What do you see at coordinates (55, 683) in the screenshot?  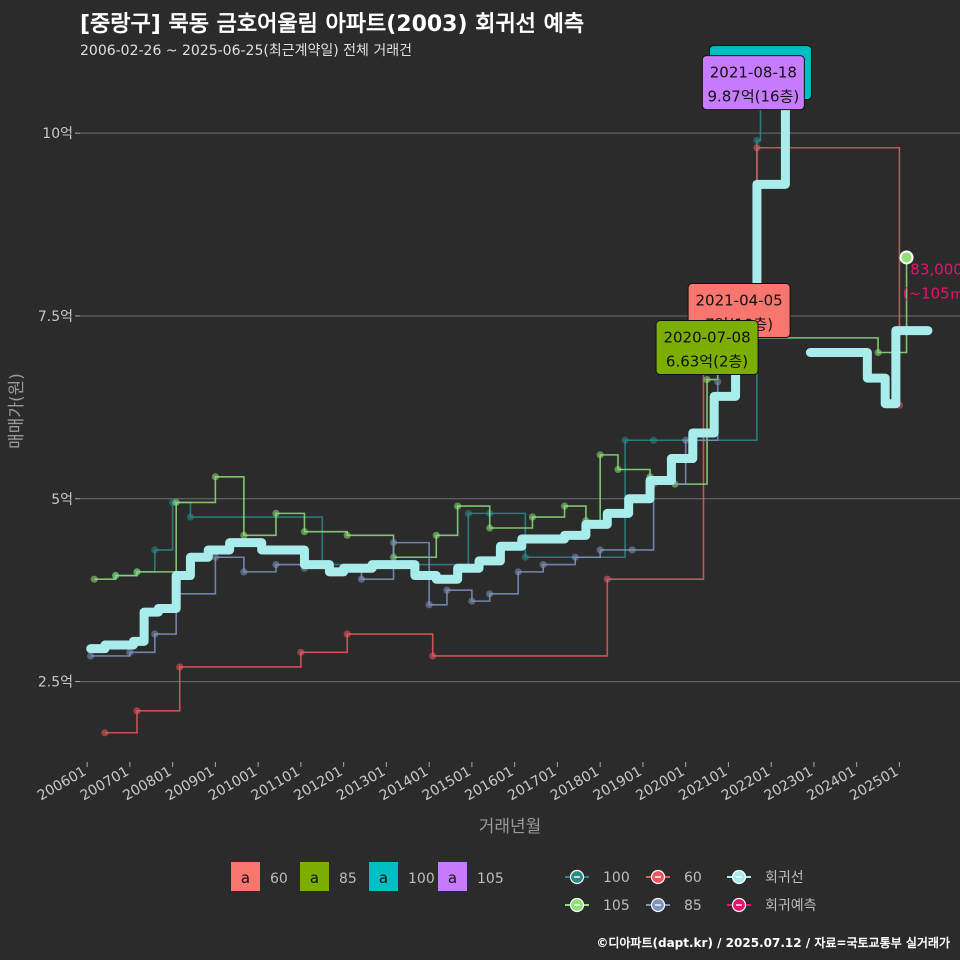 I see `y-tick-label: 2.5억` at bounding box center [55, 683].